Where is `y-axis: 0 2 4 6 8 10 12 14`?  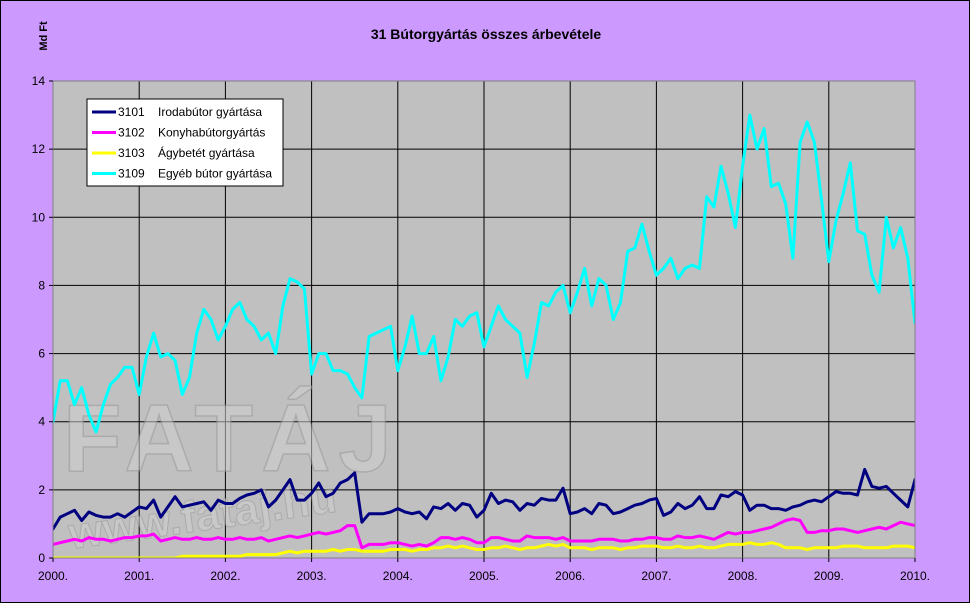
y-axis: 0 2 4 6 8 10 12 14 is located at coordinates (42, 319).